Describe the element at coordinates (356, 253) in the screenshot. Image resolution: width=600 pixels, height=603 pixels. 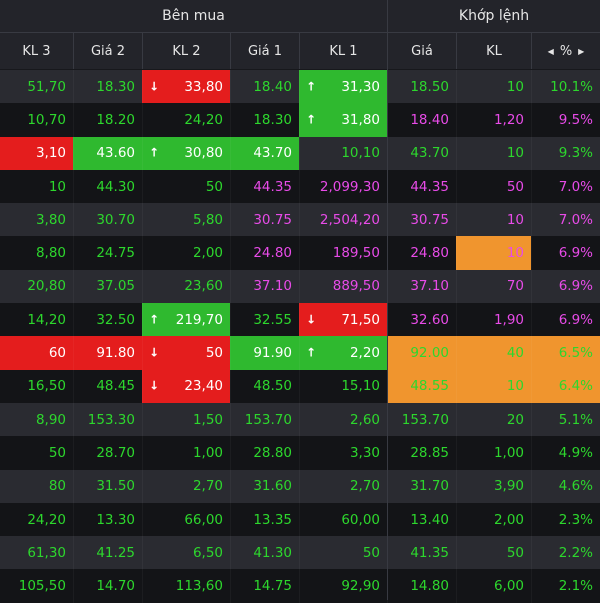
I see `cell-value: 189,50` at that location.